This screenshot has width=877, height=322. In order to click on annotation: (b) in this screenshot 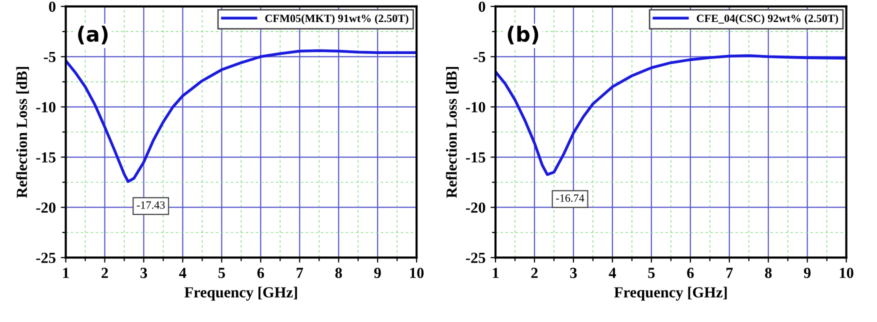, I will do `click(523, 35)`.